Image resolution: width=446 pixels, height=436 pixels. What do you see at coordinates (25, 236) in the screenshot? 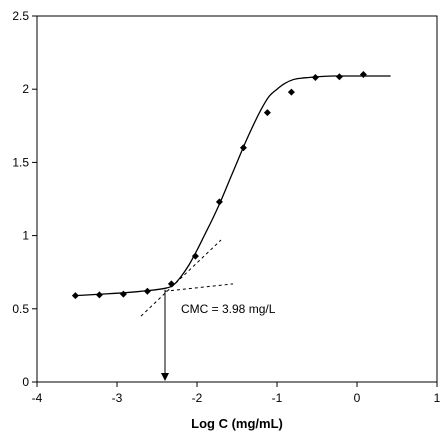
I see `y-tick-label: 1` at bounding box center [25, 236].